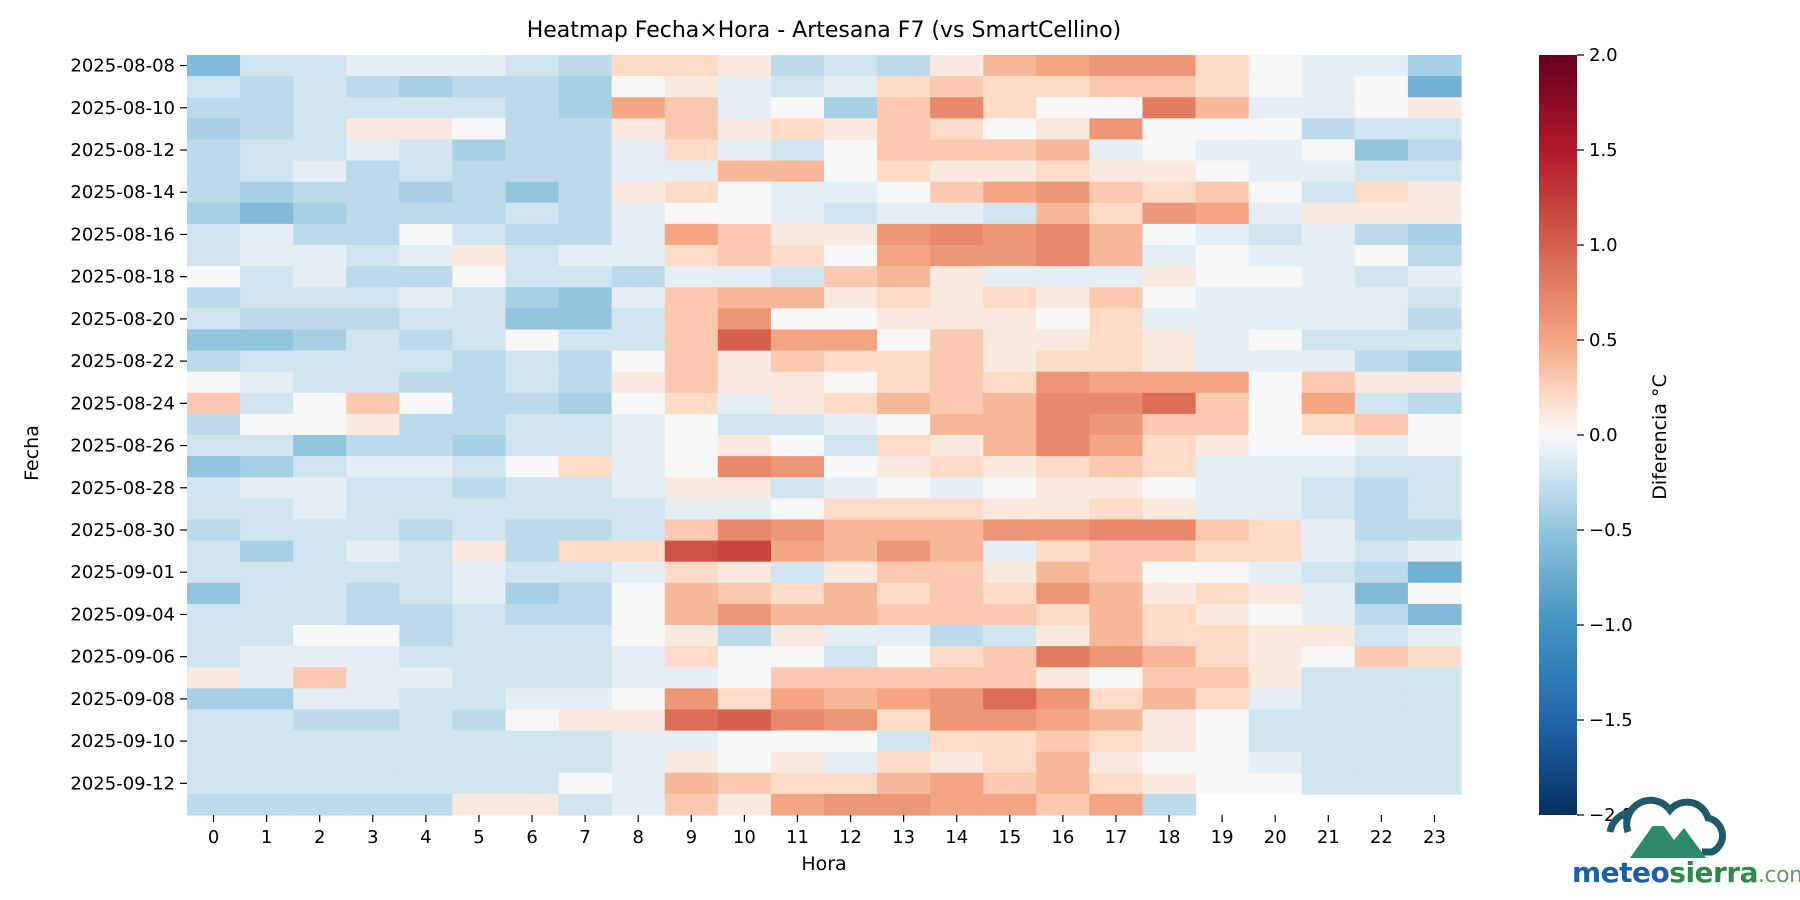 The image size is (1800, 900). What do you see at coordinates (1558, 435) in the screenshot?
I see `colorbar` at bounding box center [1558, 435].